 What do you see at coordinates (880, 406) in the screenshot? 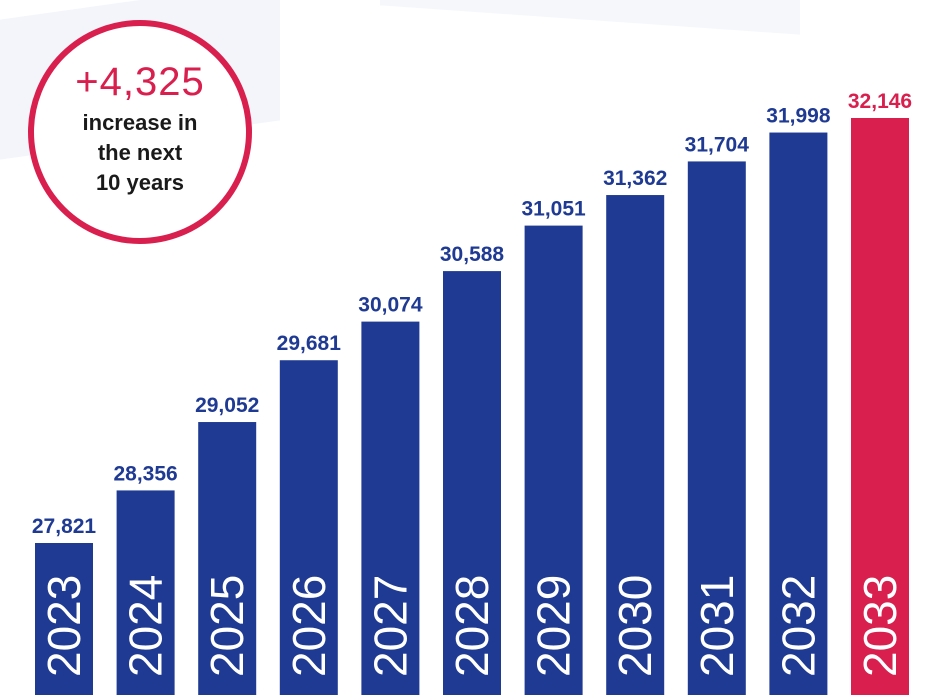
I see `bar-2033` at bounding box center [880, 406].